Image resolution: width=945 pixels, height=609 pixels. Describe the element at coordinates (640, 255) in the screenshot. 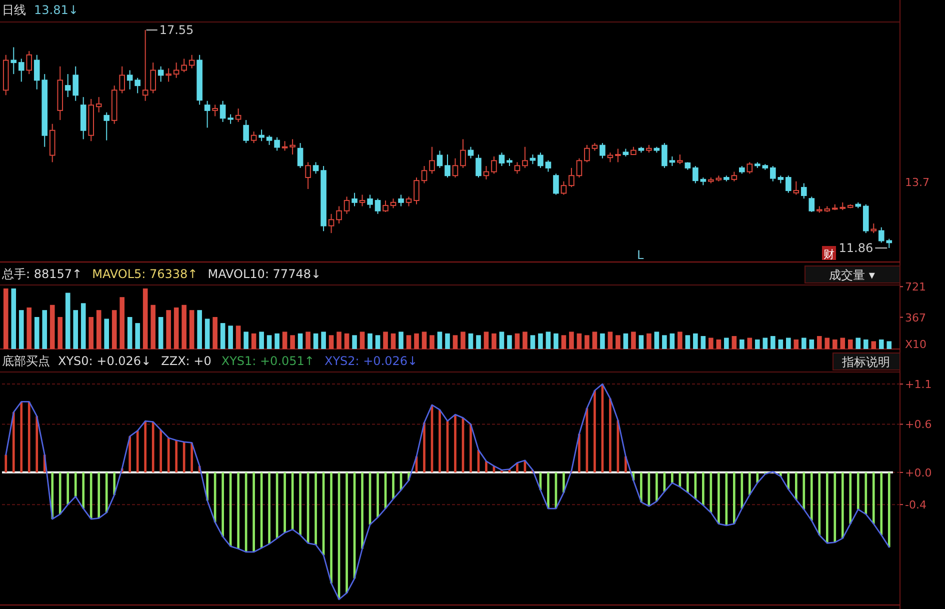

I see `annotation: L` at that location.